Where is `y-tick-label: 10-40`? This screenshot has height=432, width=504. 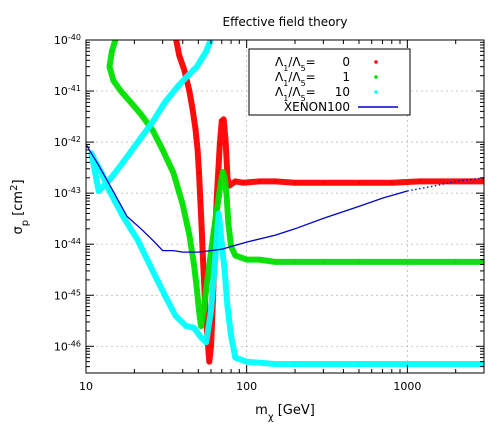 y-tick-label: 10-40 is located at coordinates (67, 40).